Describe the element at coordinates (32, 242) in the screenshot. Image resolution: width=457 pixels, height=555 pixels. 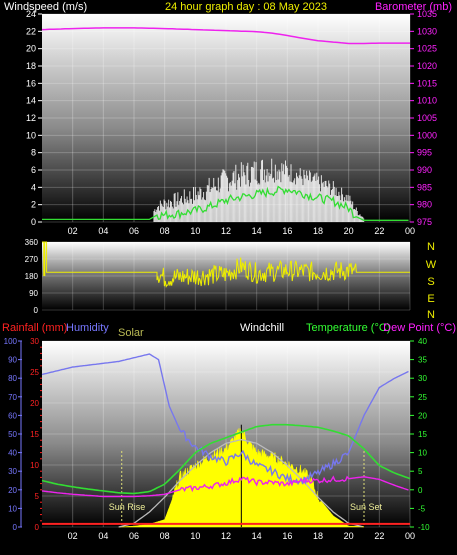
I see `direction-tick-label: 360` at that location.